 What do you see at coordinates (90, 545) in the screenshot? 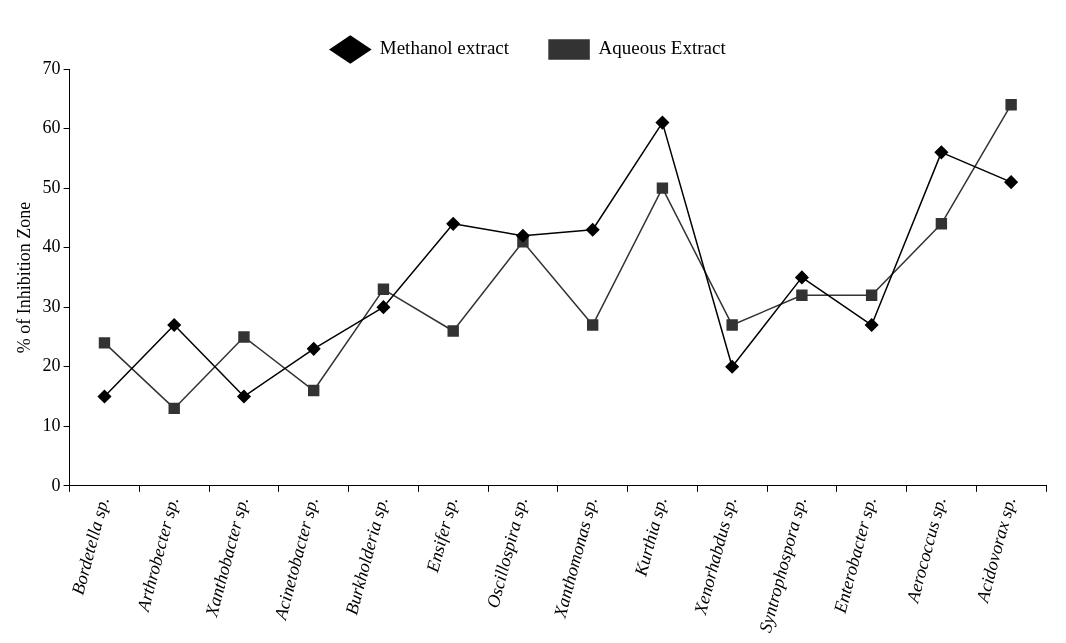
I see `x-tick-label: Bordetella sp.` at bounding box center [90, 545].